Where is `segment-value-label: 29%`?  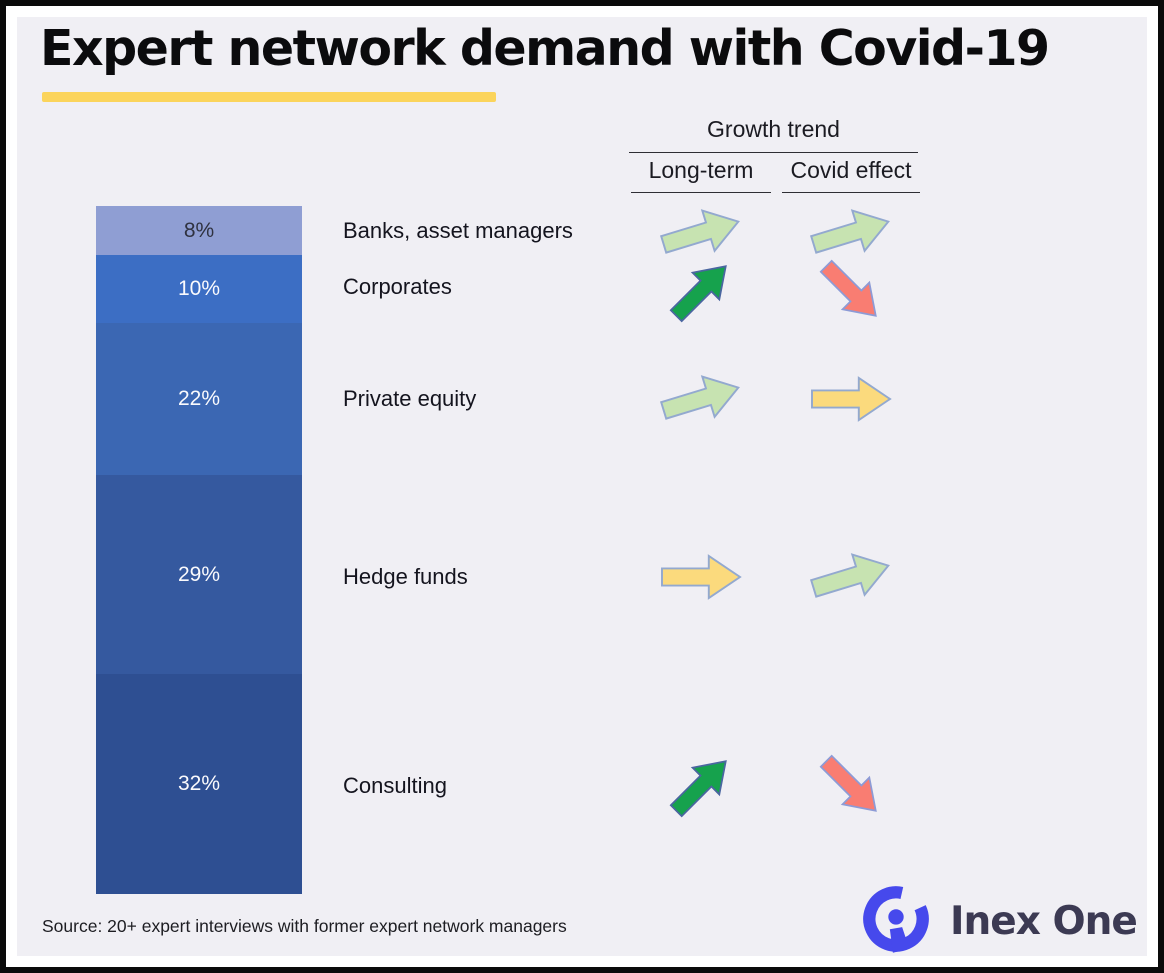 segment-value-label: 29% is located at coordinates (199, 574).